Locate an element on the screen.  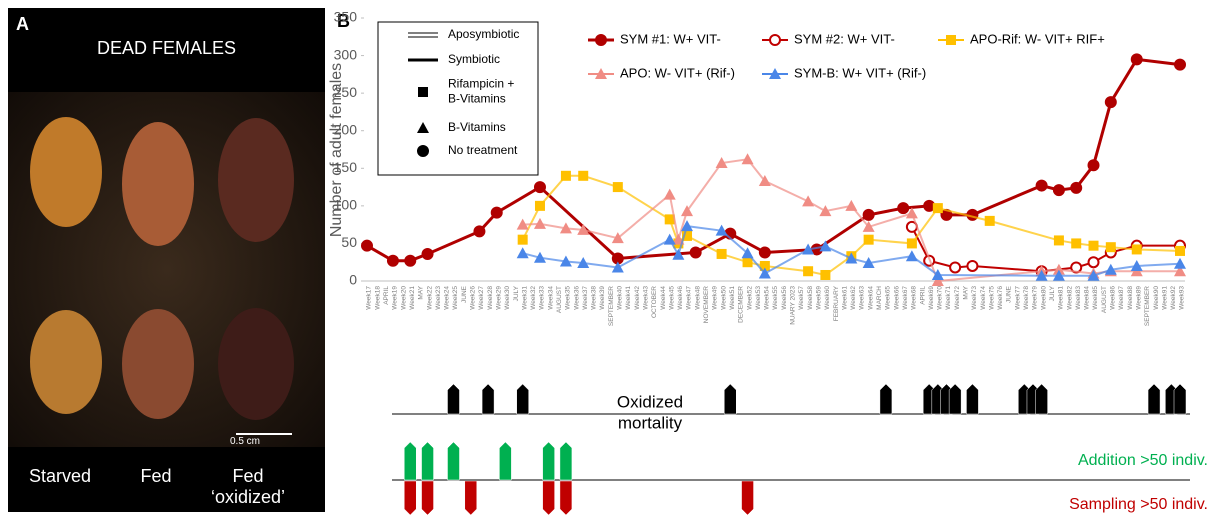
legend-label: APO-Rif: W- VIT+ RIF+ is located at coordinates (1037, 38).